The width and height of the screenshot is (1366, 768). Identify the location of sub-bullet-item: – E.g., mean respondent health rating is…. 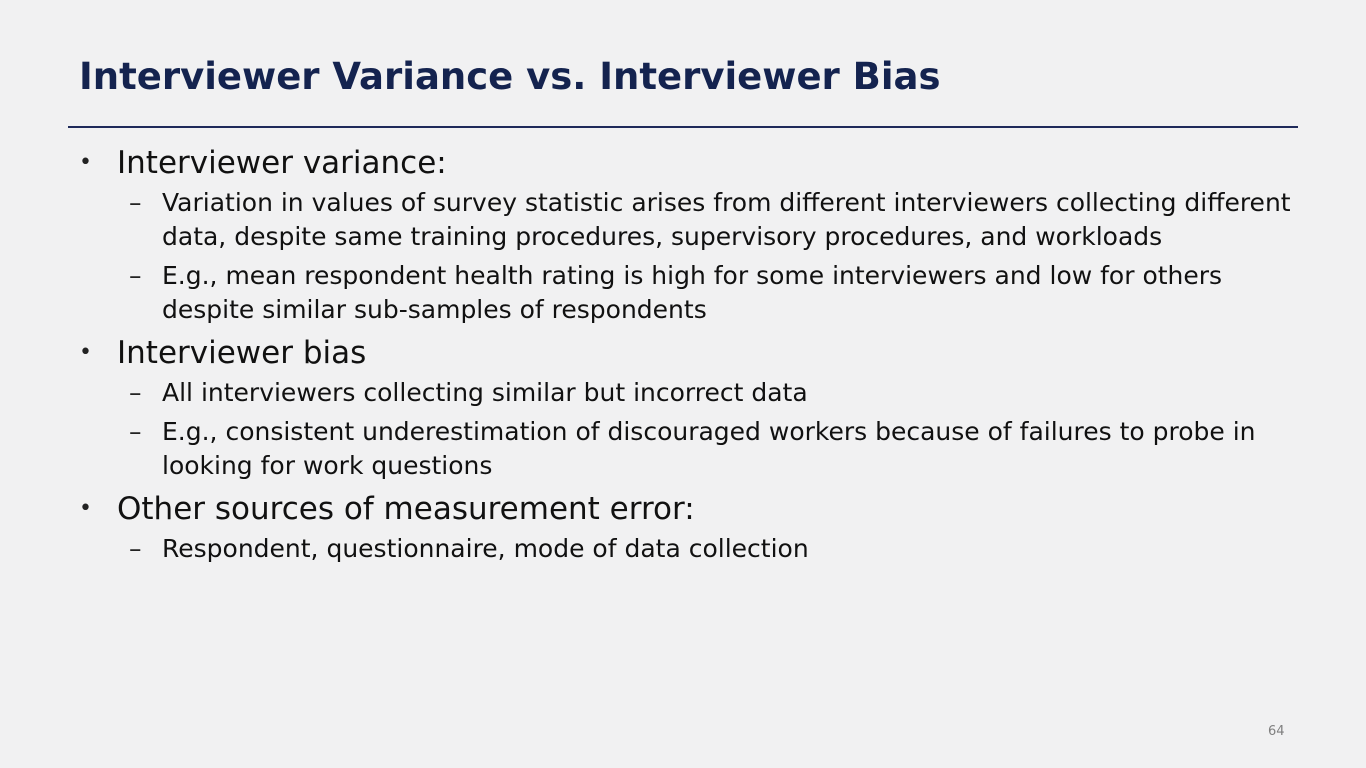
(709, 293).